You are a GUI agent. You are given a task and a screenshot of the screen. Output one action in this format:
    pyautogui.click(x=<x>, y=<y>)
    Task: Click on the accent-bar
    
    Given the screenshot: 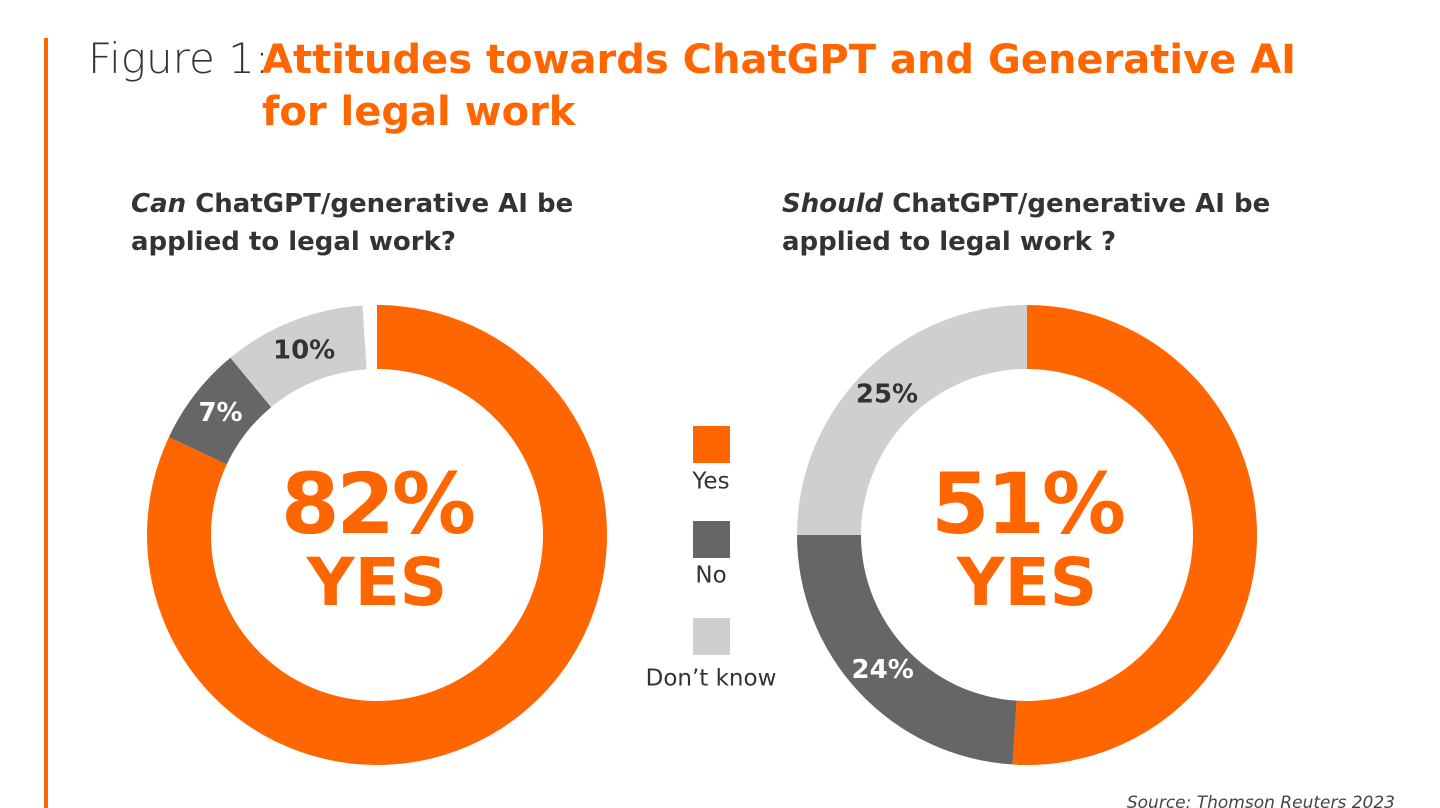 What is the action you would take?
    pyautogui.click(x=46, y=423)
    